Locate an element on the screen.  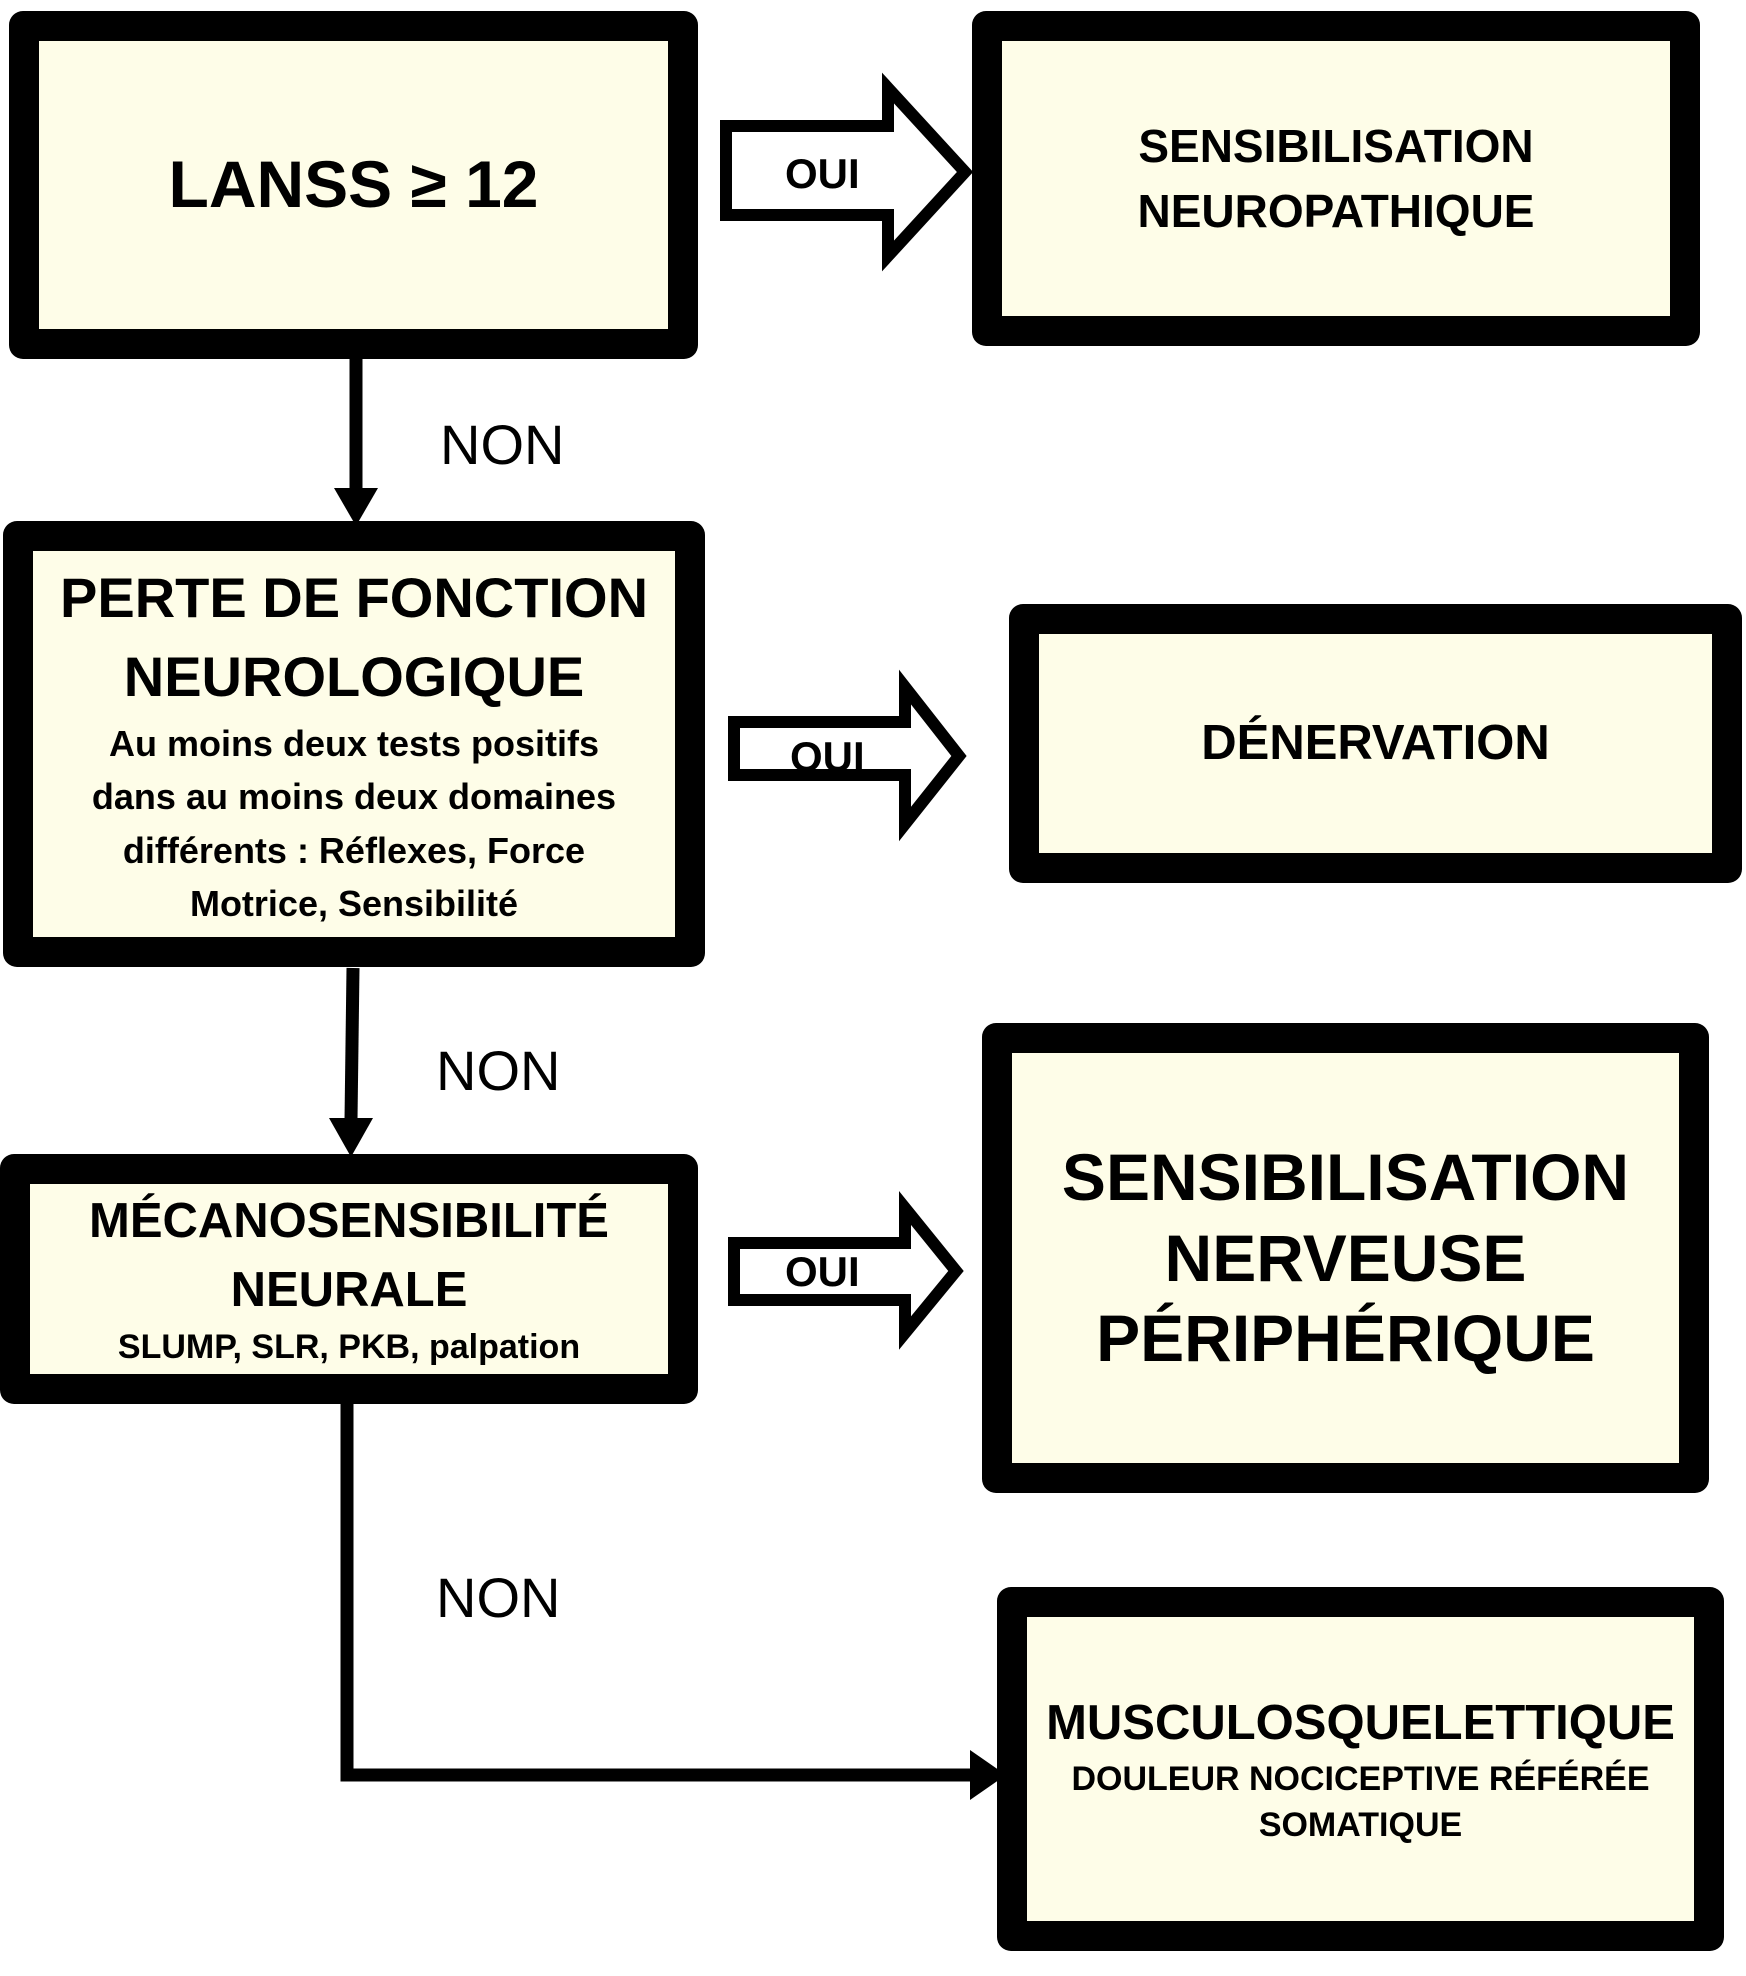
musculo-sub-line1: DOULEUR NOCICEPTIVE RÉFÉRÉE is located at coordinates (1360, 1779).